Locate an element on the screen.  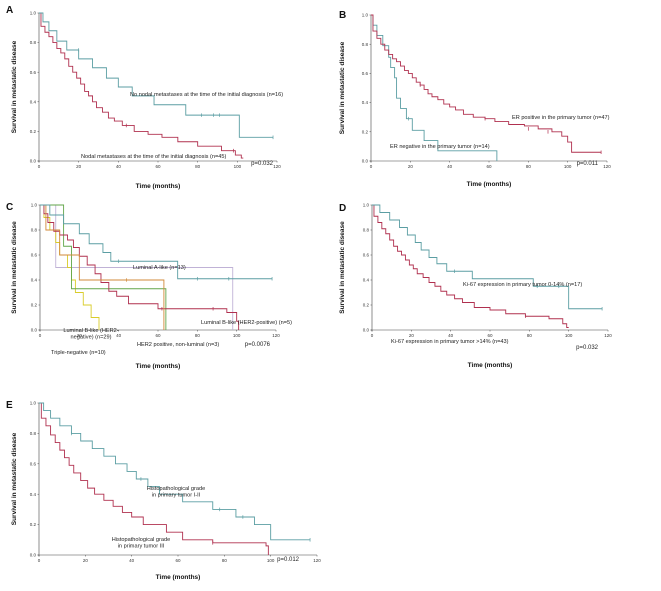
series-orange is located at coordinates (102, 267).